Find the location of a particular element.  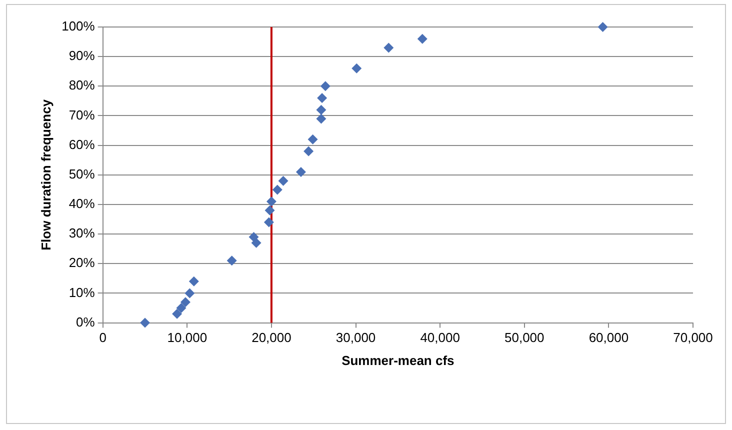

x-tick-label: 0 is located at coordinates (102, 338).